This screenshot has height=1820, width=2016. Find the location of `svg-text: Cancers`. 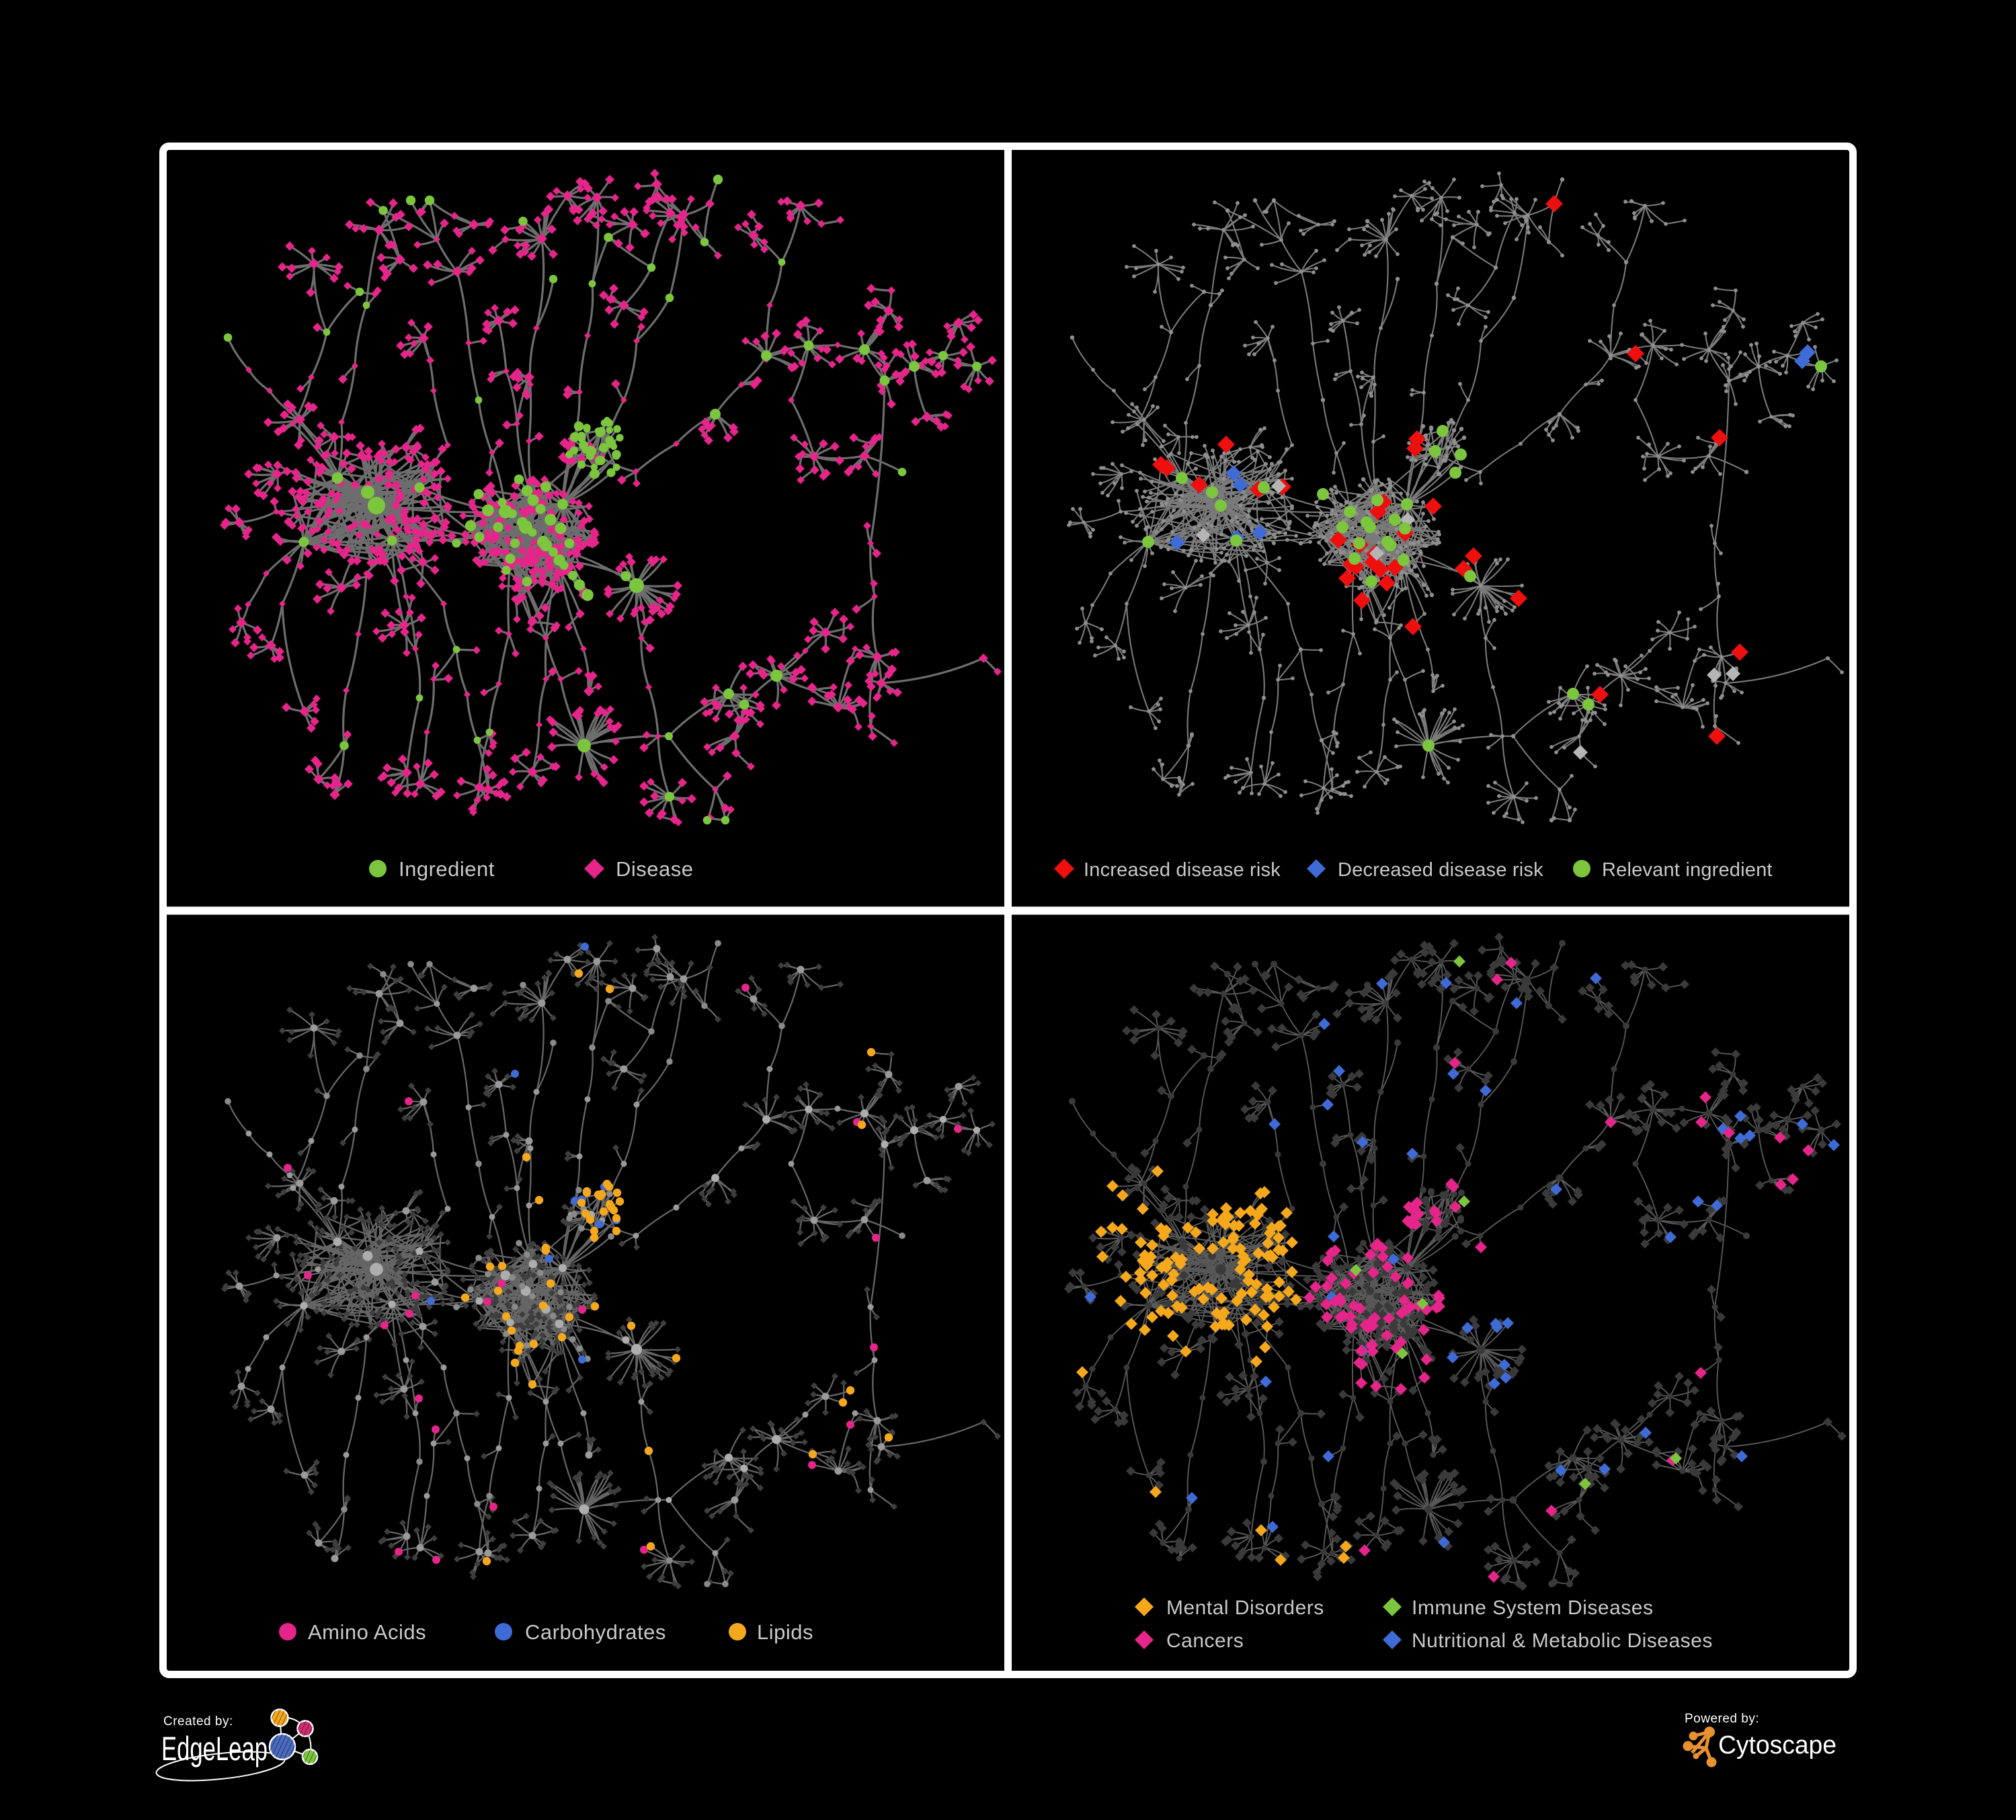

svg-text: Cancers is located at coordinates (1205, 1641).